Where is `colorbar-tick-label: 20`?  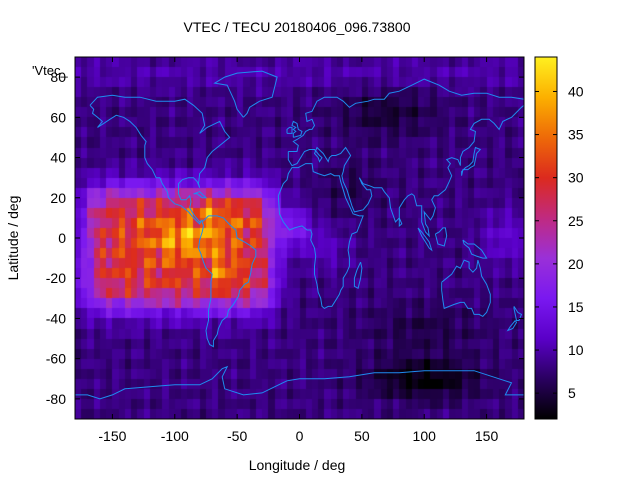
colorbar-tick-label: 20 is located at coordinates (576, 264).